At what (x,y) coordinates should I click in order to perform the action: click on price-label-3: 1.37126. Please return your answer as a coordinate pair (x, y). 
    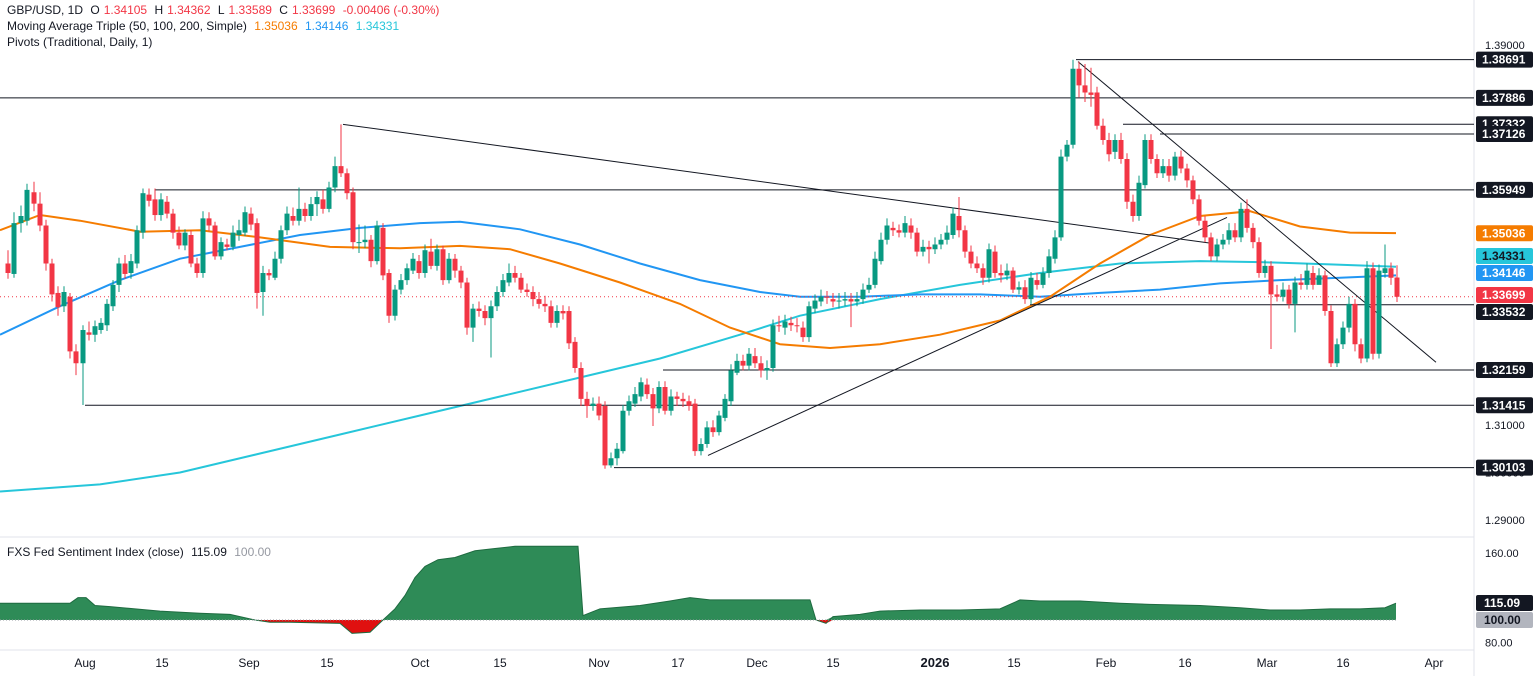
    Looking at the image, I should click on (1504, 134).